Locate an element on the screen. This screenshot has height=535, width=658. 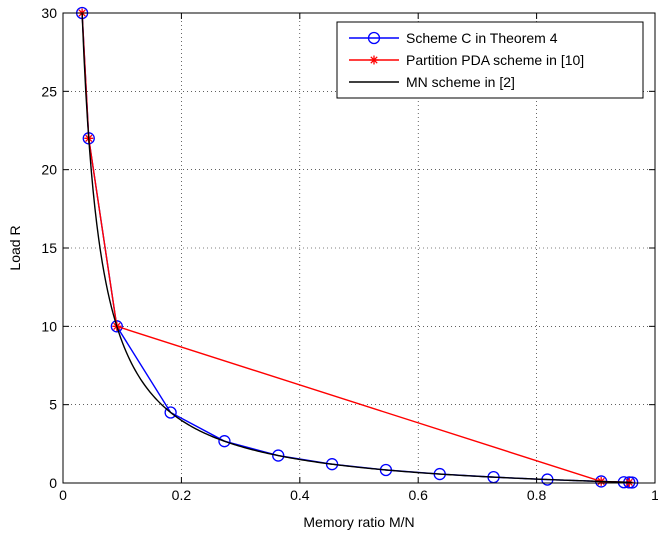
y-tick-label: 10 is located at coordinates (49, 326).